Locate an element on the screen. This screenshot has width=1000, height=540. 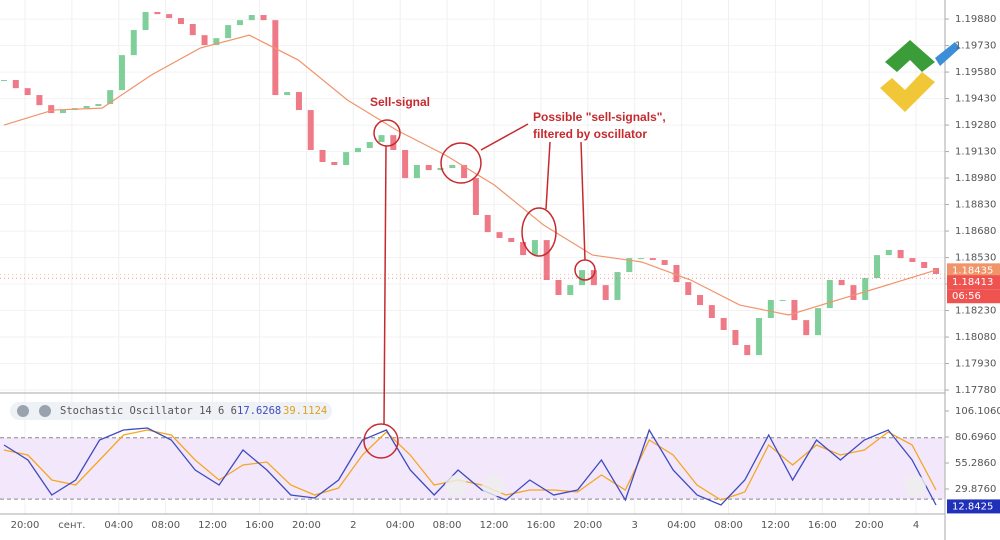
y-tick-label: 106.1060 is located at coordinates (977, 411).